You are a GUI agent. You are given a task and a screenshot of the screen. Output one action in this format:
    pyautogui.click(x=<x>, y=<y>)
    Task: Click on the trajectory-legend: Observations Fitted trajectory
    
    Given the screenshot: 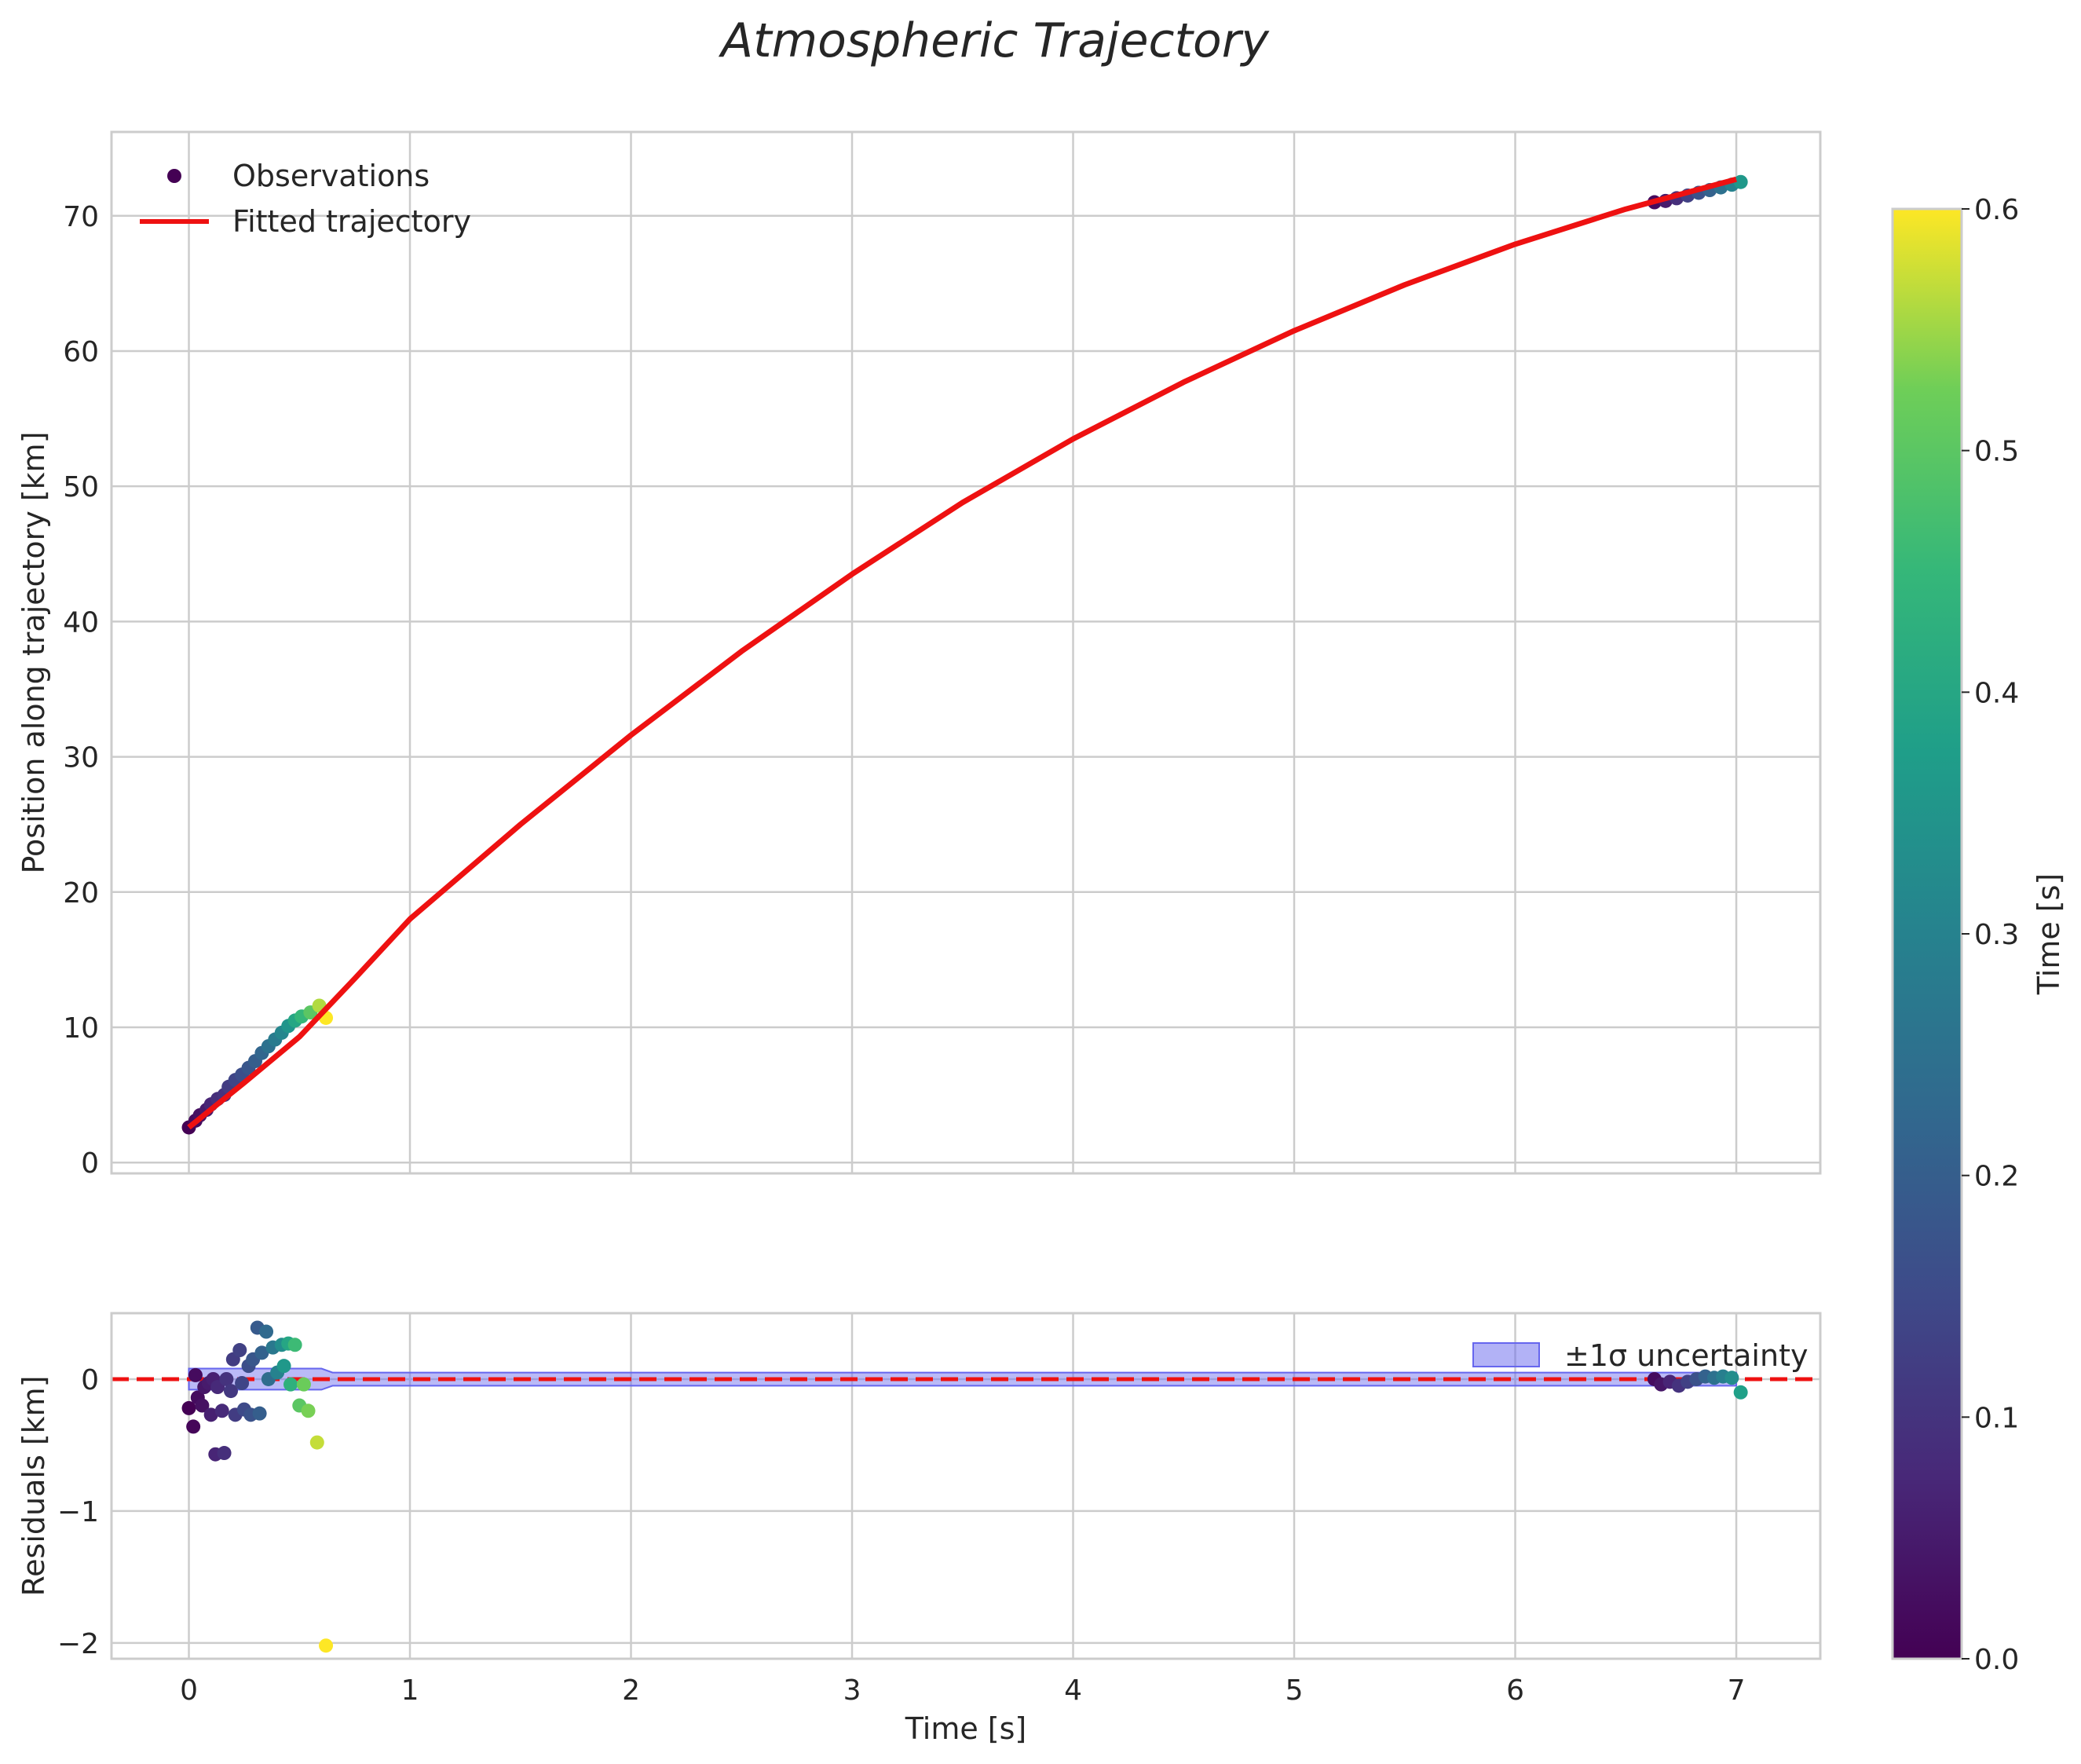 What is the action you would take?
    pyautogui.click(x=305, y=199)
    